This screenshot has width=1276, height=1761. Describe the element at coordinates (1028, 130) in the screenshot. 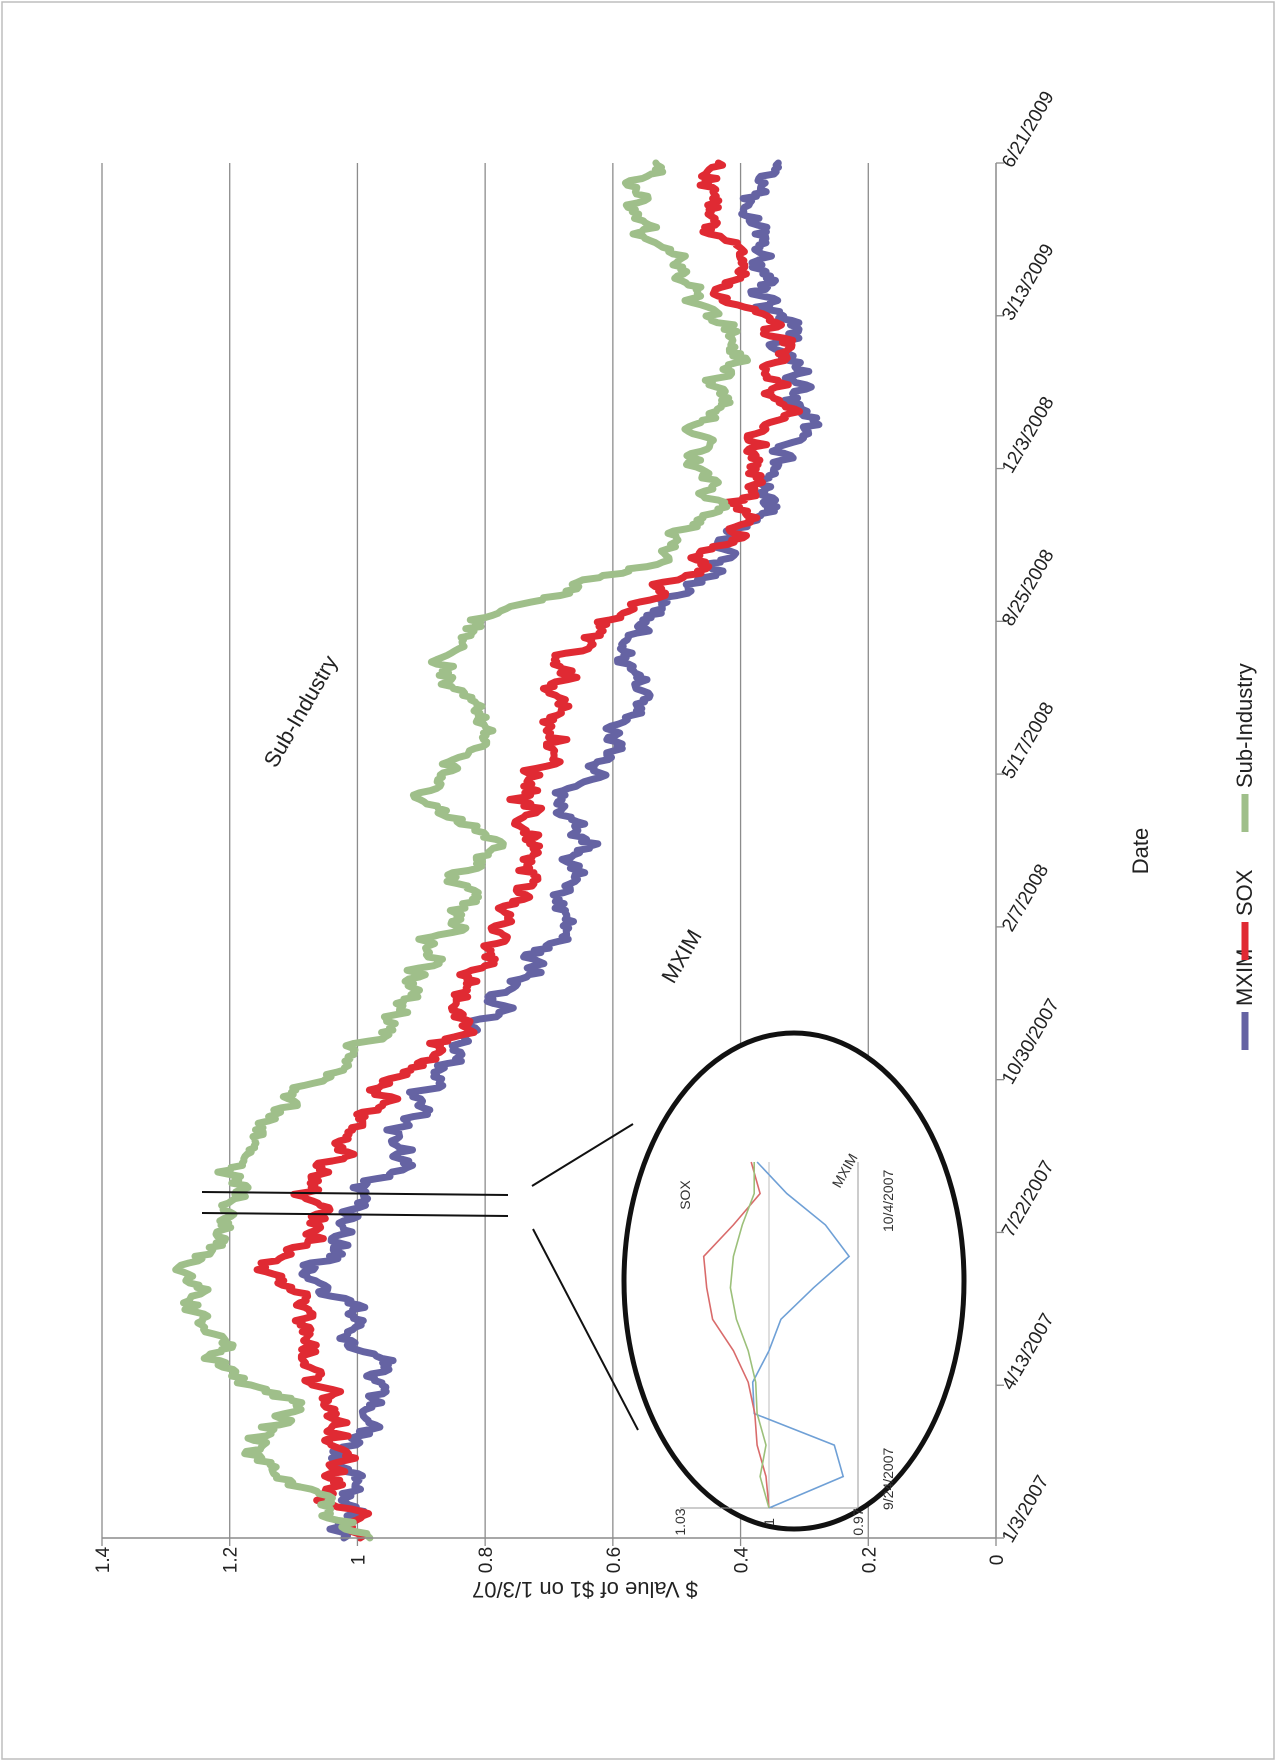

I see `x-tick-label: 6/21/2009` at that location.